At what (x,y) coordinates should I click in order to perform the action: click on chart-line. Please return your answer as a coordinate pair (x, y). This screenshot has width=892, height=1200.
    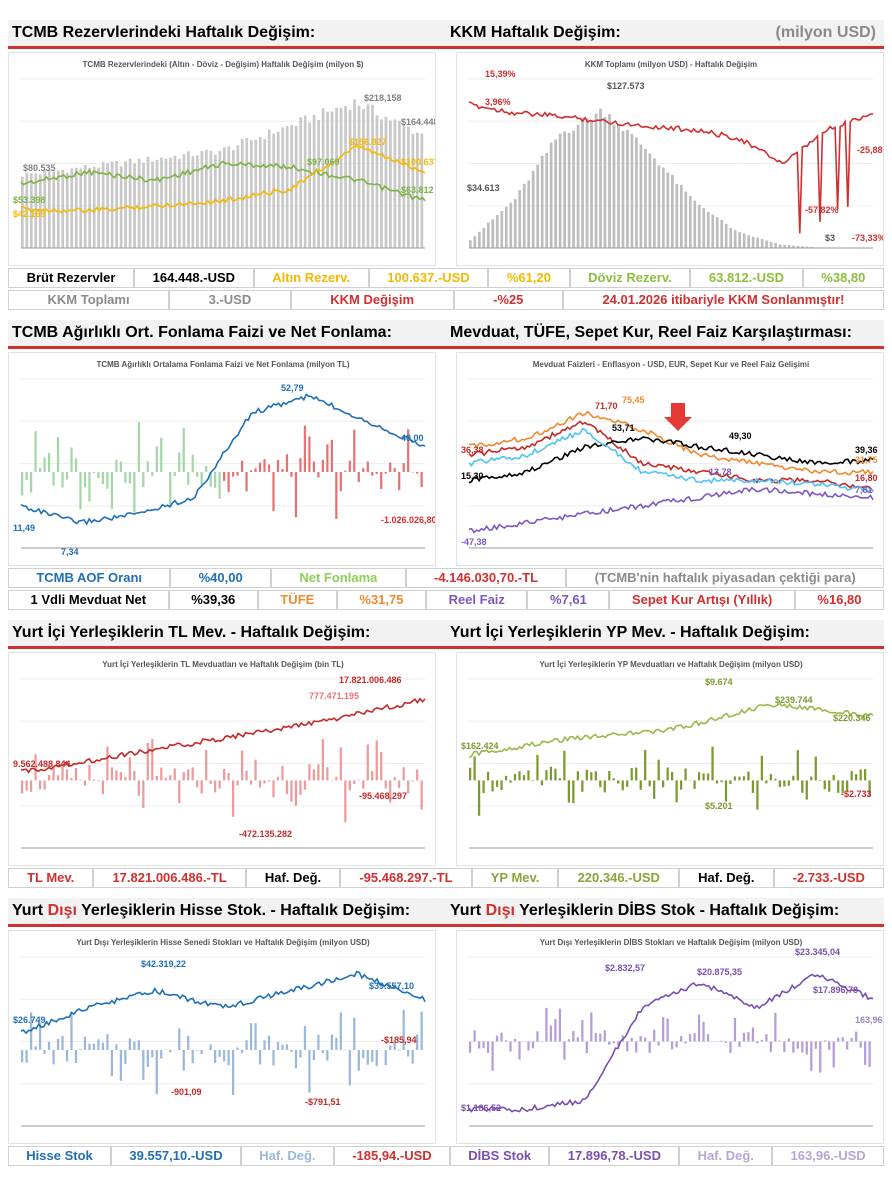
    Looking at the image, I should click on (223, 735).